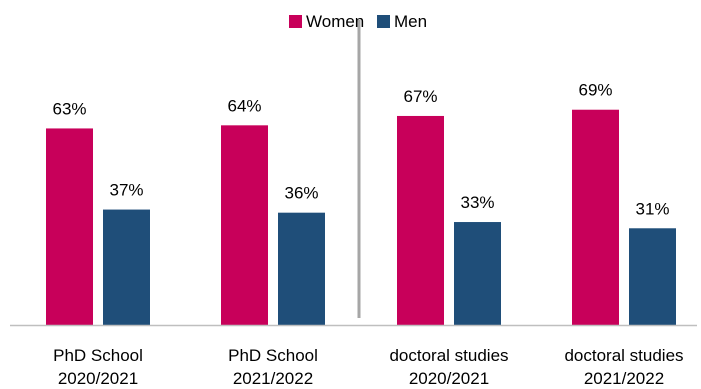 This screenshot has width=701, height=389. What do you see at coordinates (295, 21) in the screenshot?
I see `legend-swatch-women` at bounding box center [295, 21].